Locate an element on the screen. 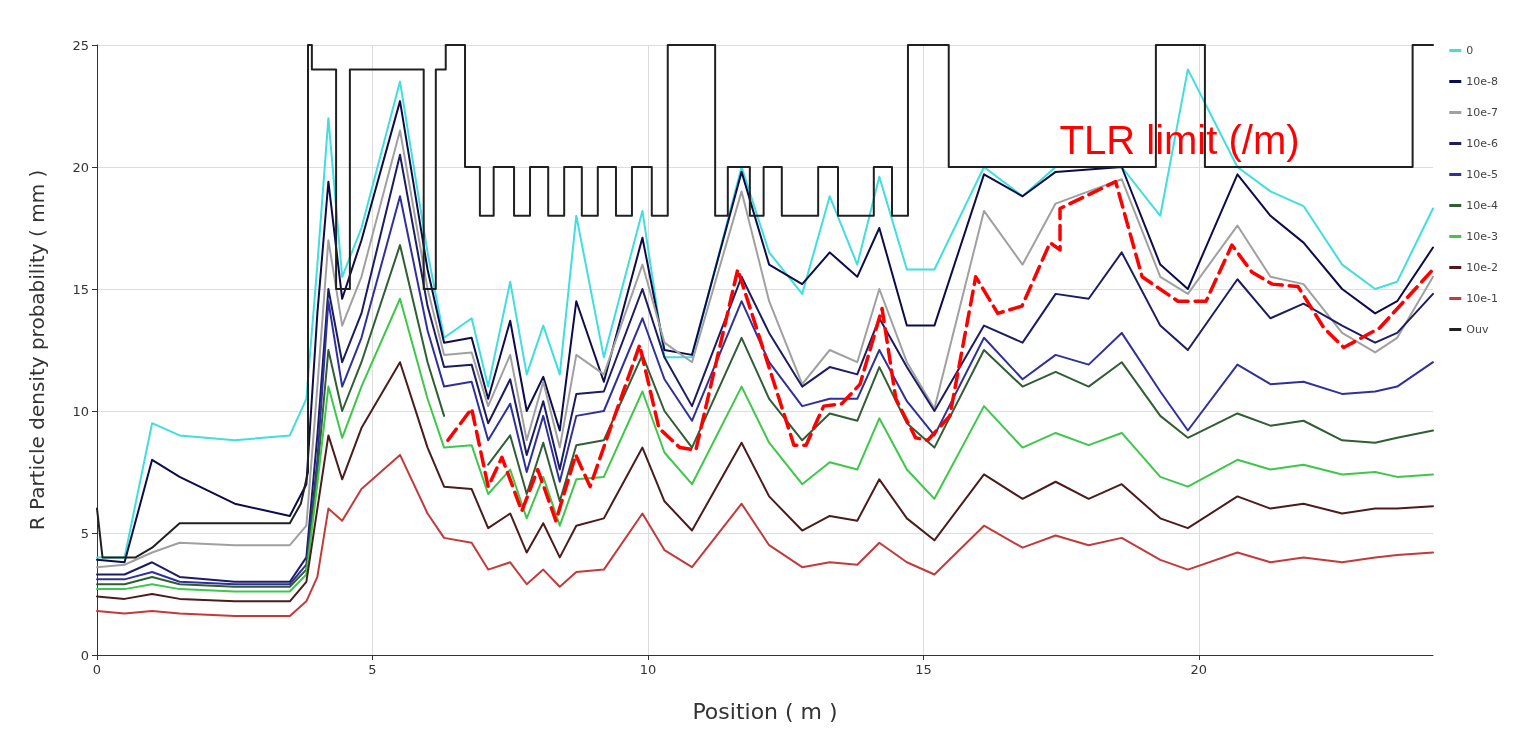  legend-label: 10e-3 is located at coordinates (1482, 236).